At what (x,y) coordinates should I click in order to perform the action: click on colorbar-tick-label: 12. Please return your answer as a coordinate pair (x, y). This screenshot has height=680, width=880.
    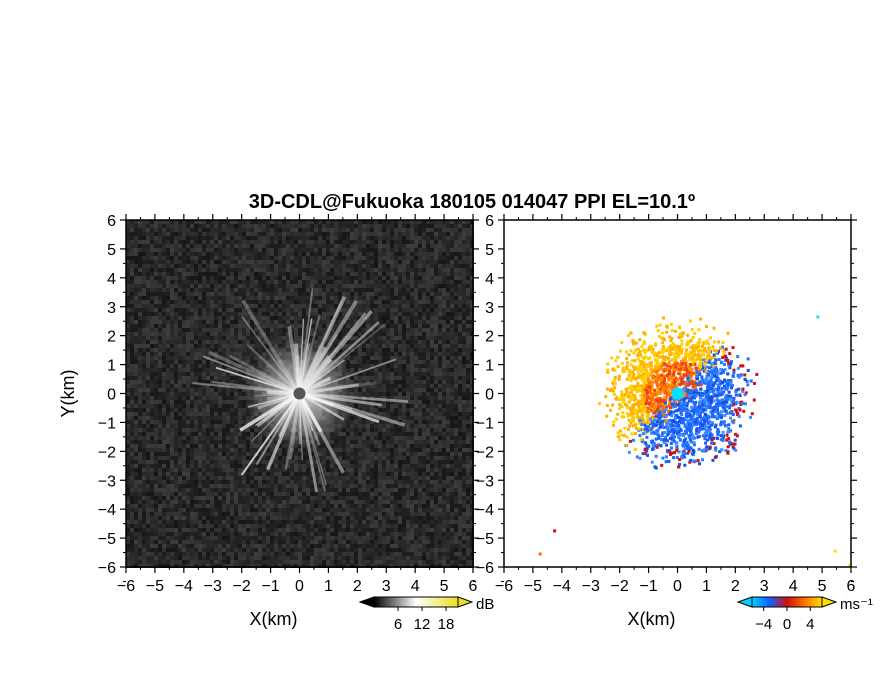
    Looking at the image, I should click on (422, 624).